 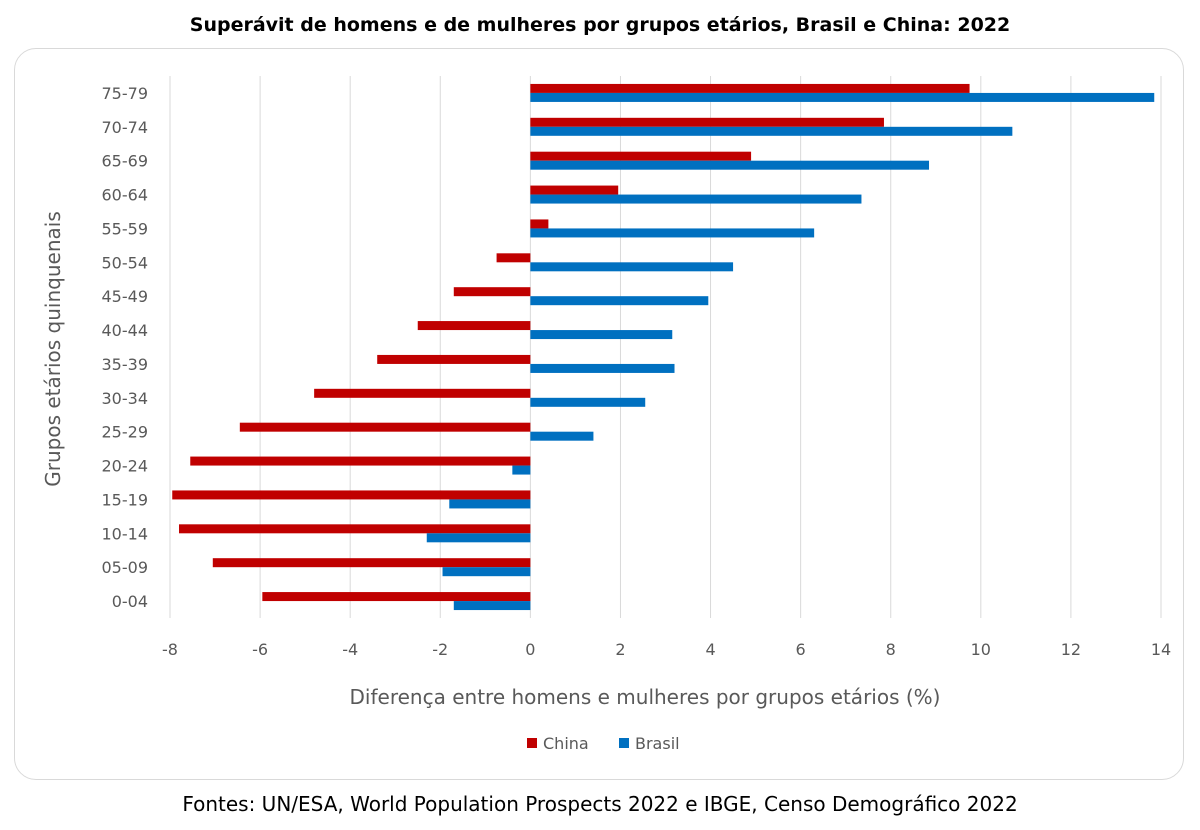 What do you see at coordinates (1161, 649) in the screenshot?
I see `x-tick-label: 14` at bounding box center [1161, 649].